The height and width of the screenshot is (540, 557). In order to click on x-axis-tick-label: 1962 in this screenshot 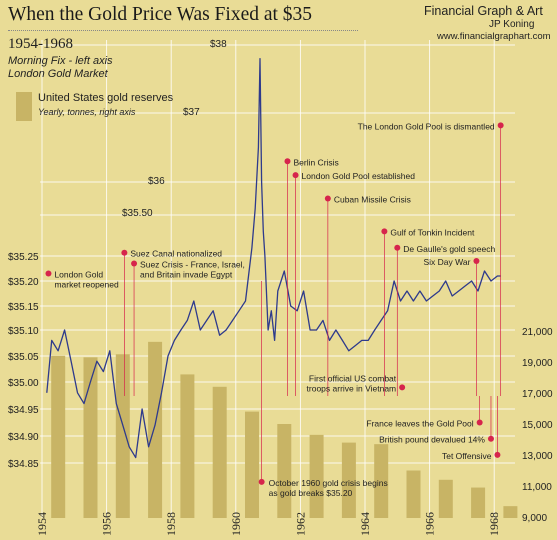, I will do `click(300, 524)`.